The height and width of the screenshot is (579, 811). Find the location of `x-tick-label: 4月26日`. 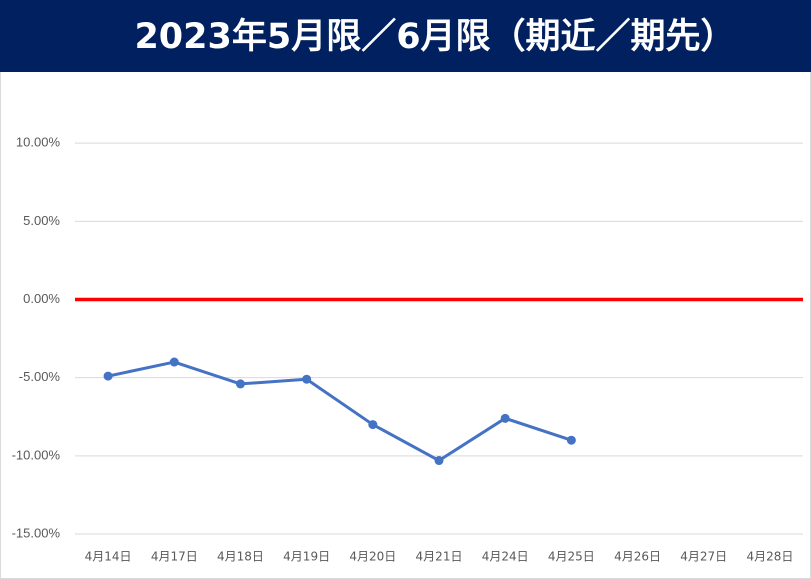

x-tick-label: 4月26日 is located at coordinates (637, 557).